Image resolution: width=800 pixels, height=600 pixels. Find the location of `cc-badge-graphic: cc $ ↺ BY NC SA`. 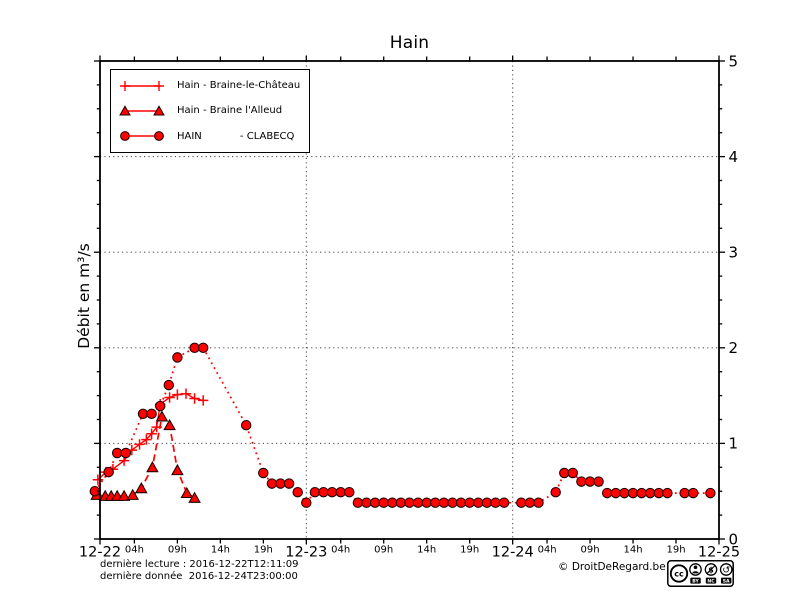

cc-badge-graphic: cc $ ↺ BY NC SA is located at coordinates (700, 573).